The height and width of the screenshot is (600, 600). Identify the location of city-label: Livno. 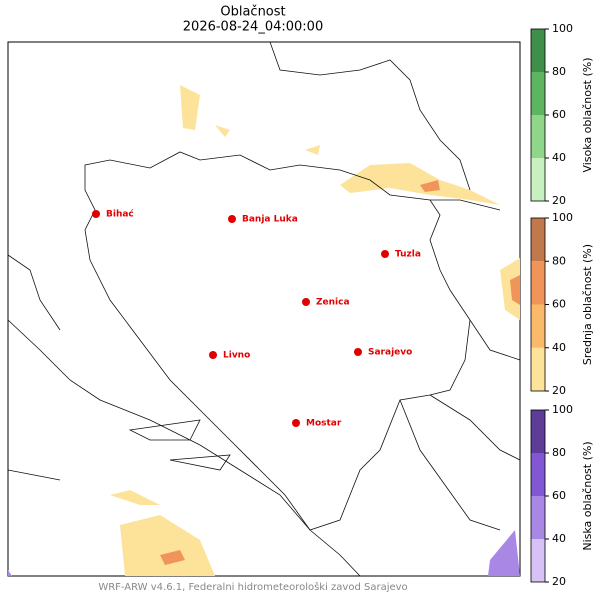
(236, 356).